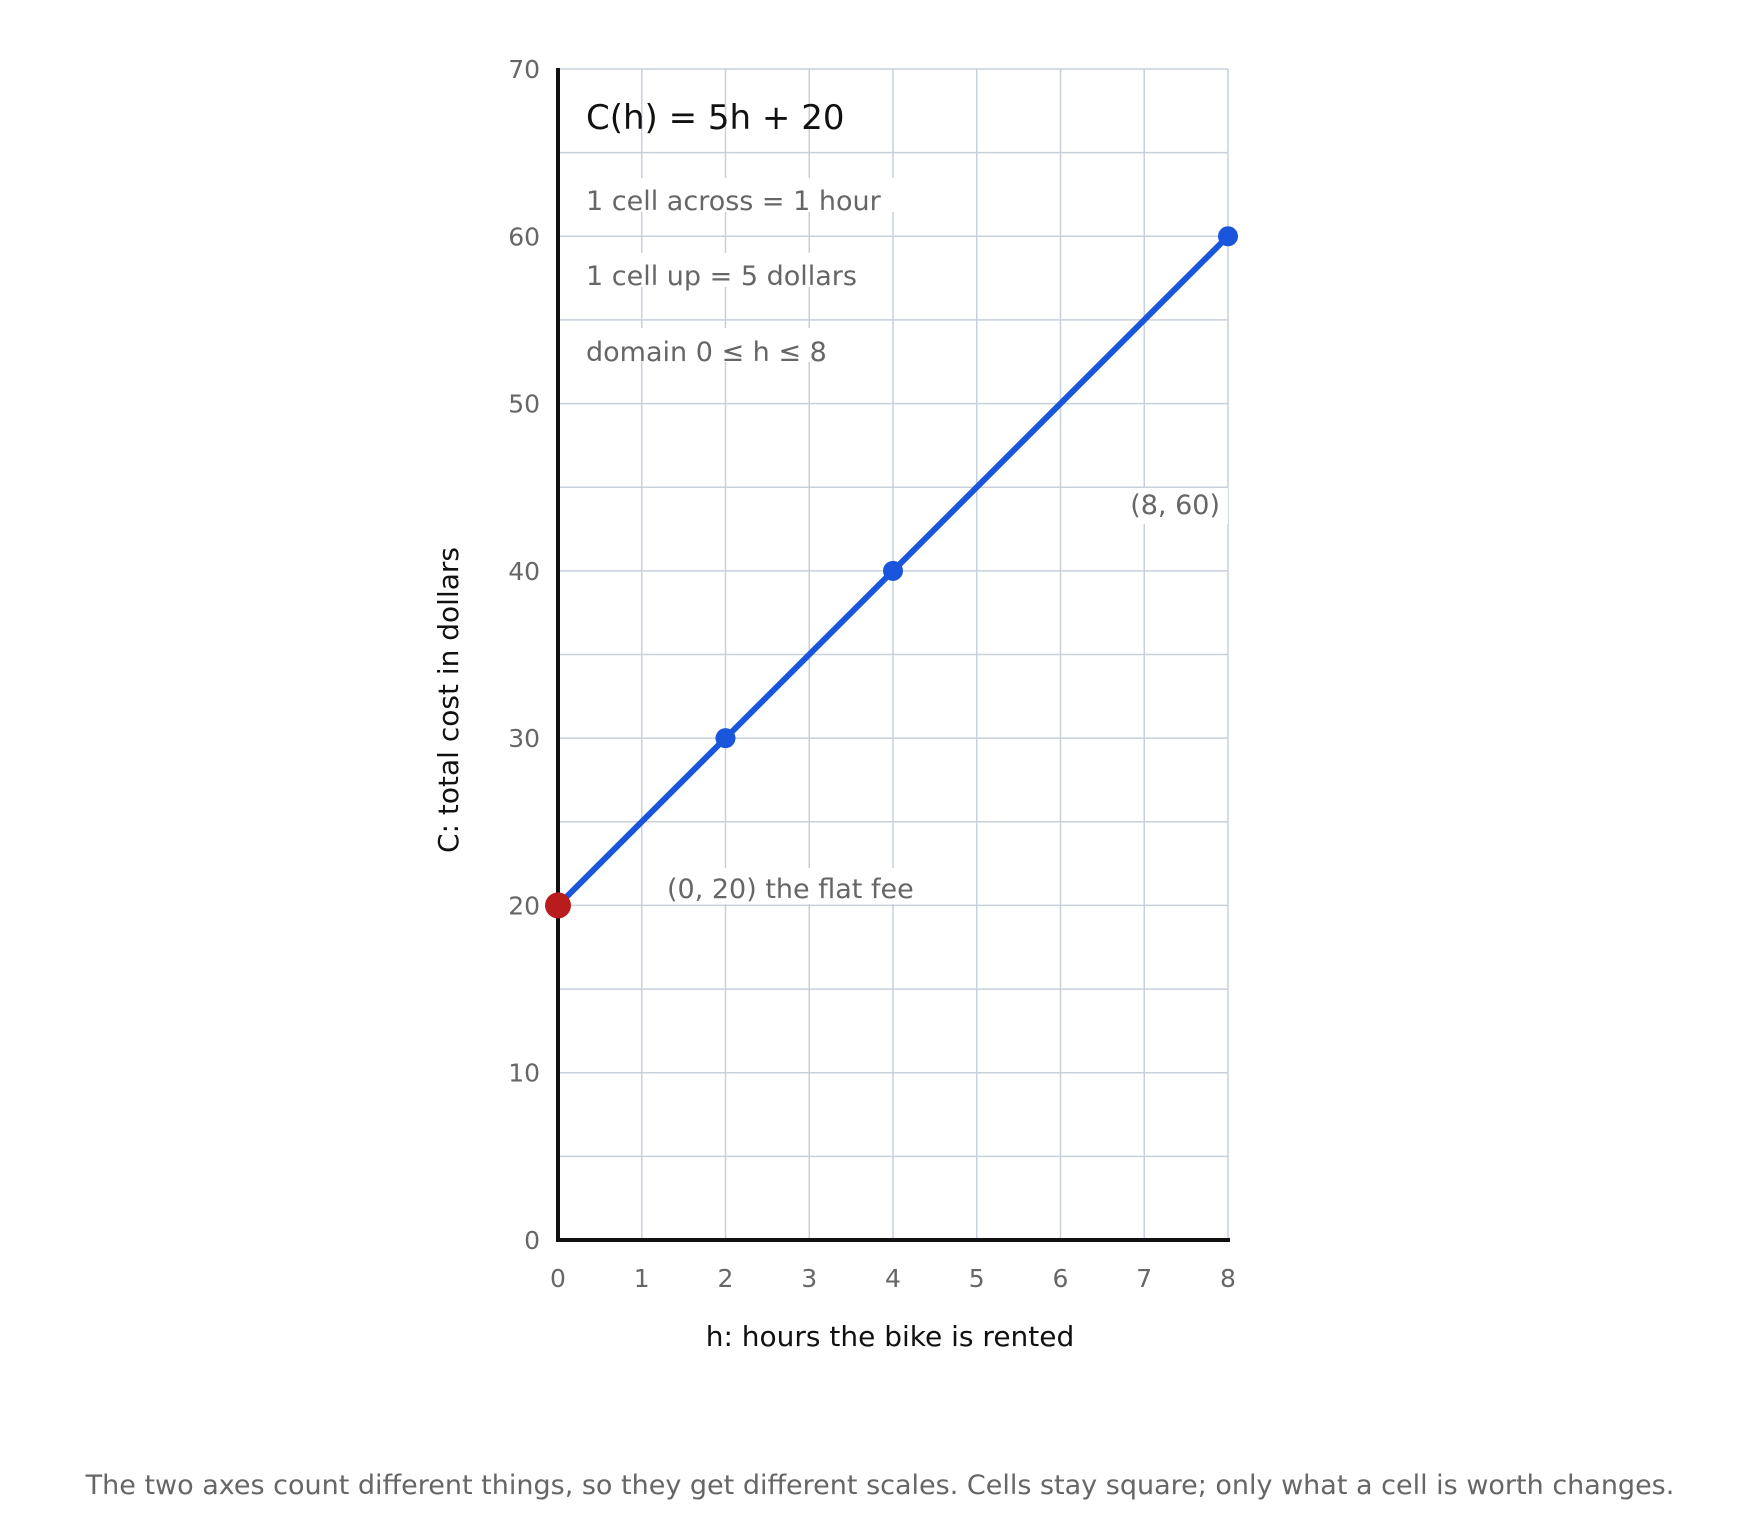 This screenshot has height=1516, width=1757. I want to click on x-tick-label: 8, so click(1228, 1278).